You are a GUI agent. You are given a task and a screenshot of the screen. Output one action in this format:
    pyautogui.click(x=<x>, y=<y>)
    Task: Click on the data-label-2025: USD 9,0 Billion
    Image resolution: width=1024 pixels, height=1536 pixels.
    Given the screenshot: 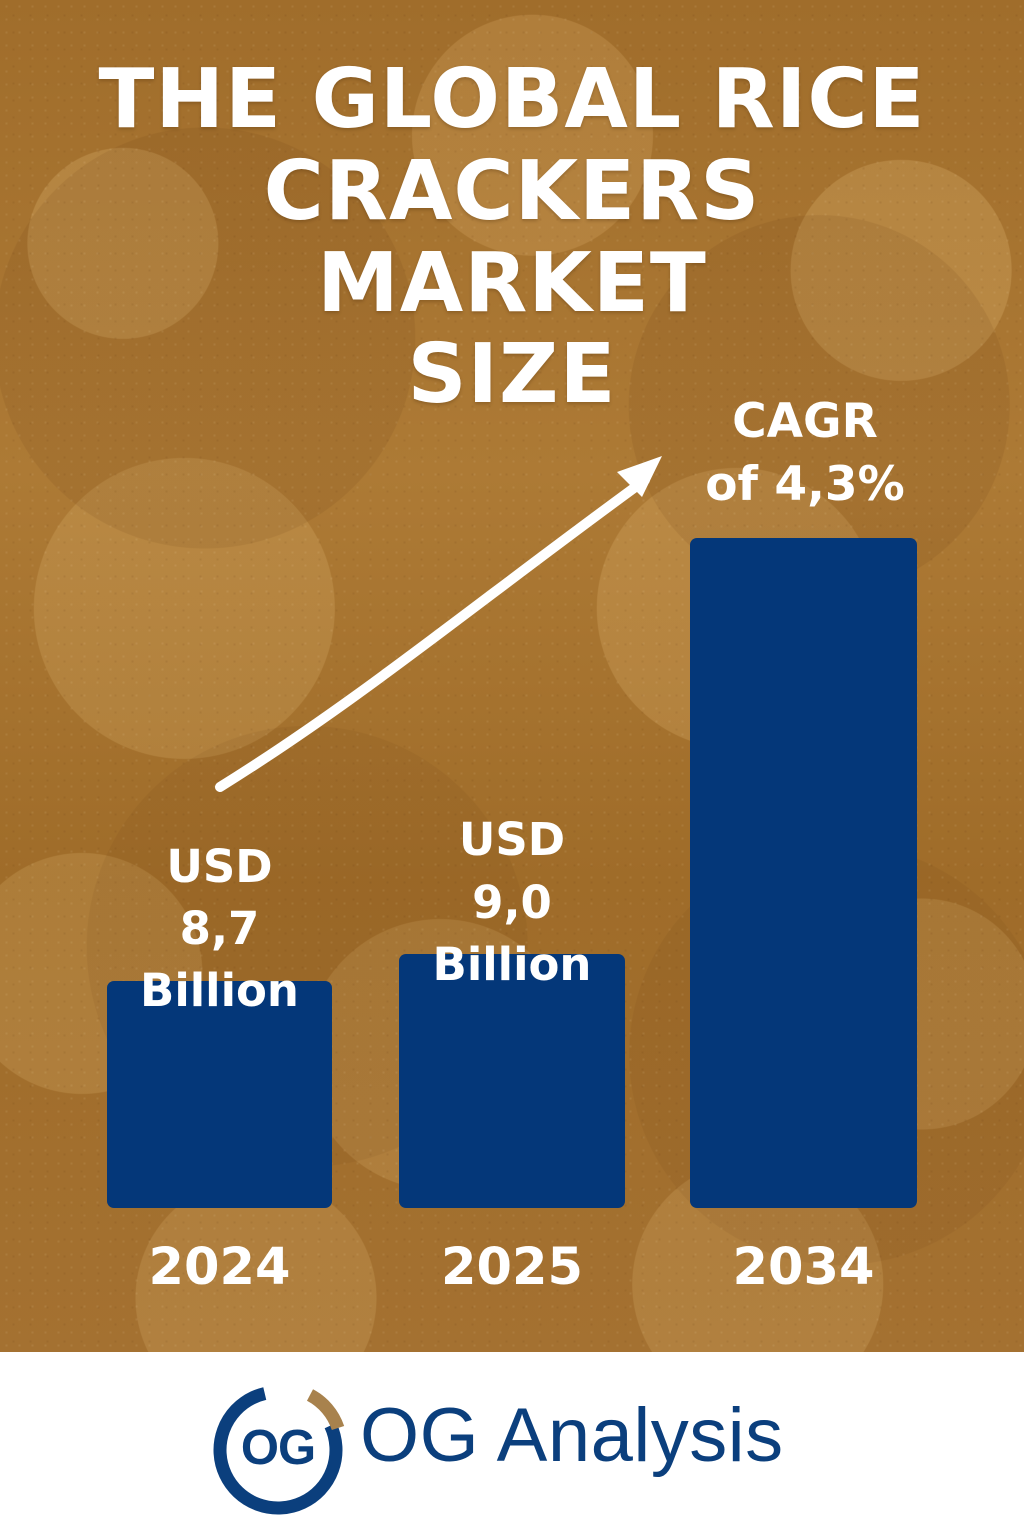 What is the action you would take?
    pyautogui.click(x=512, y=902)
    